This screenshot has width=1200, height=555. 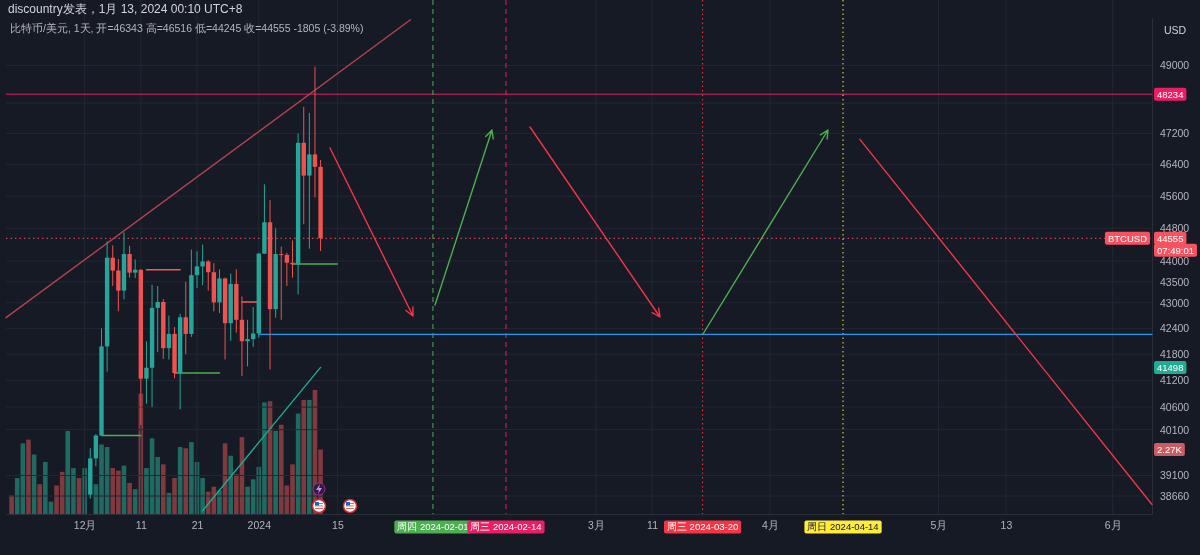 I want to click on y-axis-title: USD, so click(x=1175, y=29).